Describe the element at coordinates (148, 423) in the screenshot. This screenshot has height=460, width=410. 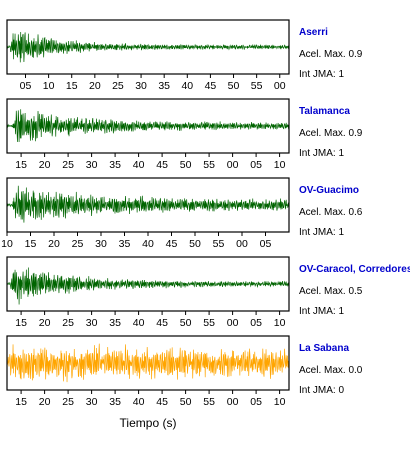
I see `x-axis-label: Tiempo (s)` at that location.